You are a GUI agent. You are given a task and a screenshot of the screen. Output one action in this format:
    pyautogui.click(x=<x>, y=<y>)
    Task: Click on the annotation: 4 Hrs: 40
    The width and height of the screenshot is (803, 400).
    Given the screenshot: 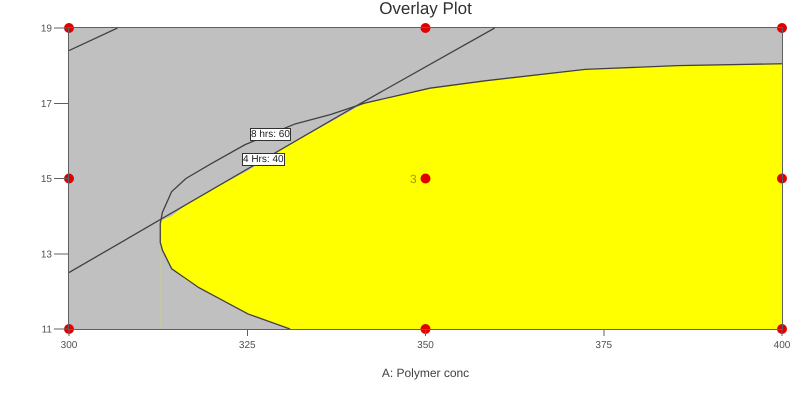 What is the action you would take?
    pyautogui.click(x=263, y=159)
    